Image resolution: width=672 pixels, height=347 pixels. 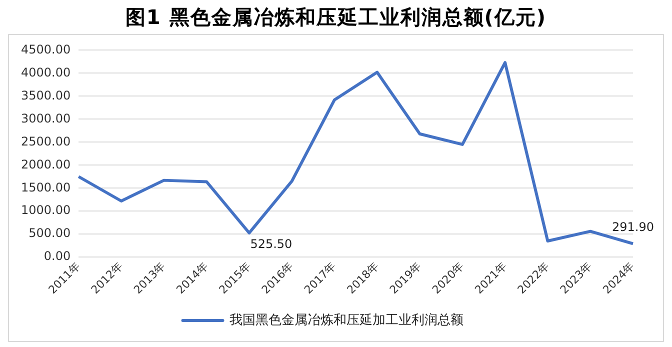 What do you see at coordinates (46, 118) in the screenshot?
I see `y-tick-label: 3000.00` at bounding box center [46, 118].